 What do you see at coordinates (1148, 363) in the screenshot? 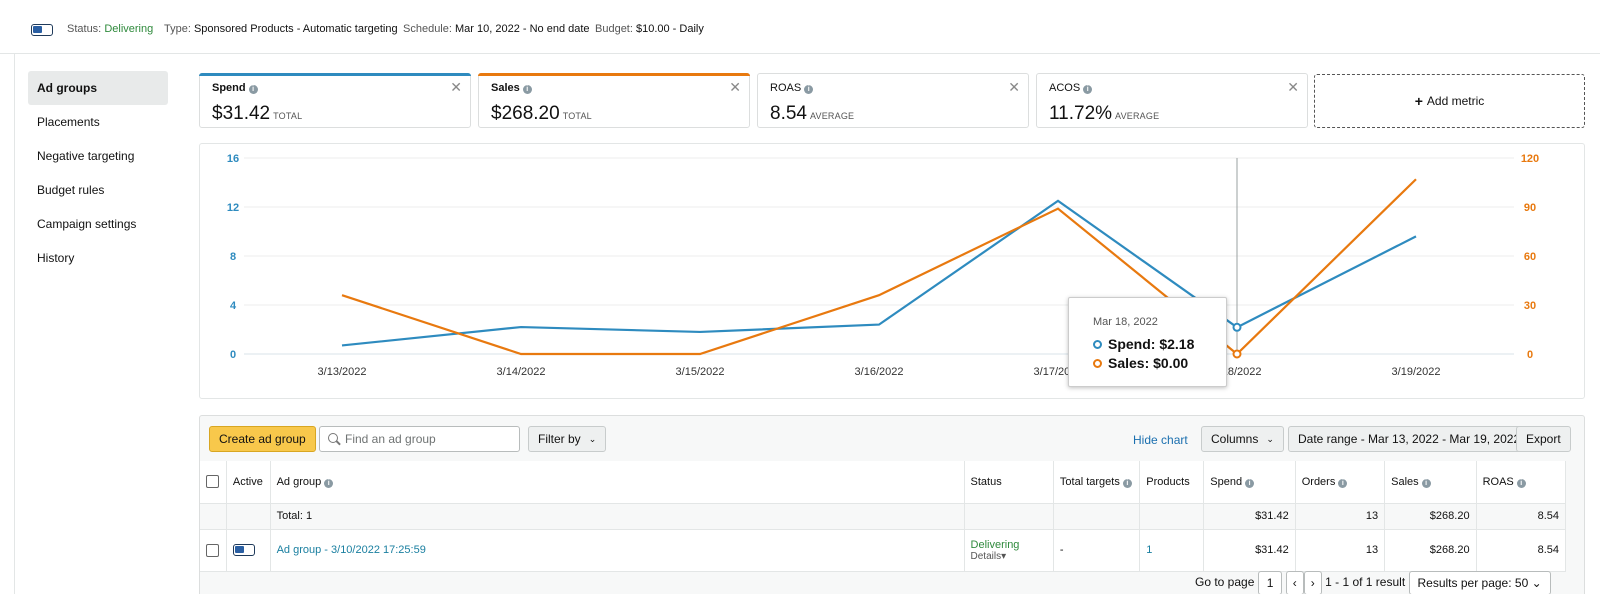
I see `tooltip-sales: Sales: $0.00` at bounding box center [1148, 363].